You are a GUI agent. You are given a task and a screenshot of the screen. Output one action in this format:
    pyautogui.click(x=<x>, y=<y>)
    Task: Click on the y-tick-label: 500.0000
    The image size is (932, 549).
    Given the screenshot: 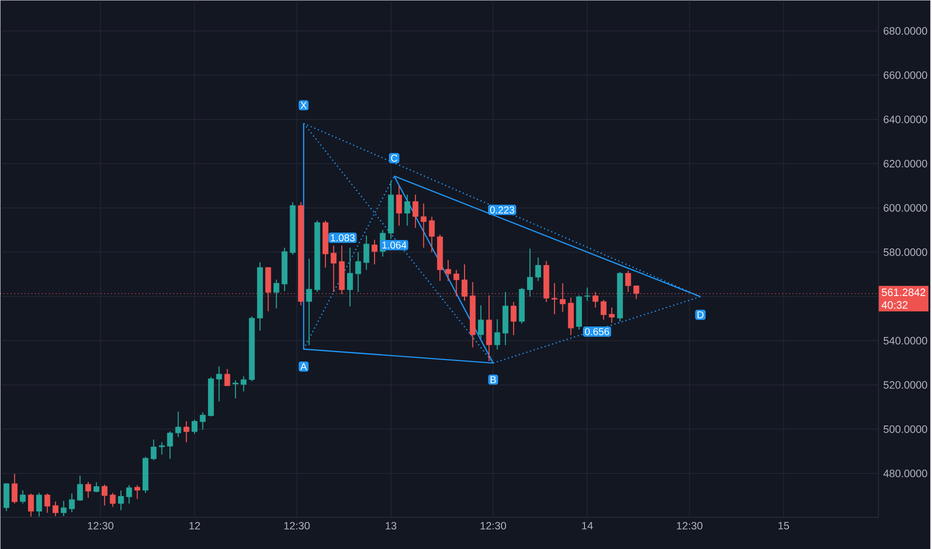 What is the action you would take?
    pyautogui.click(x=906, y=429)
    